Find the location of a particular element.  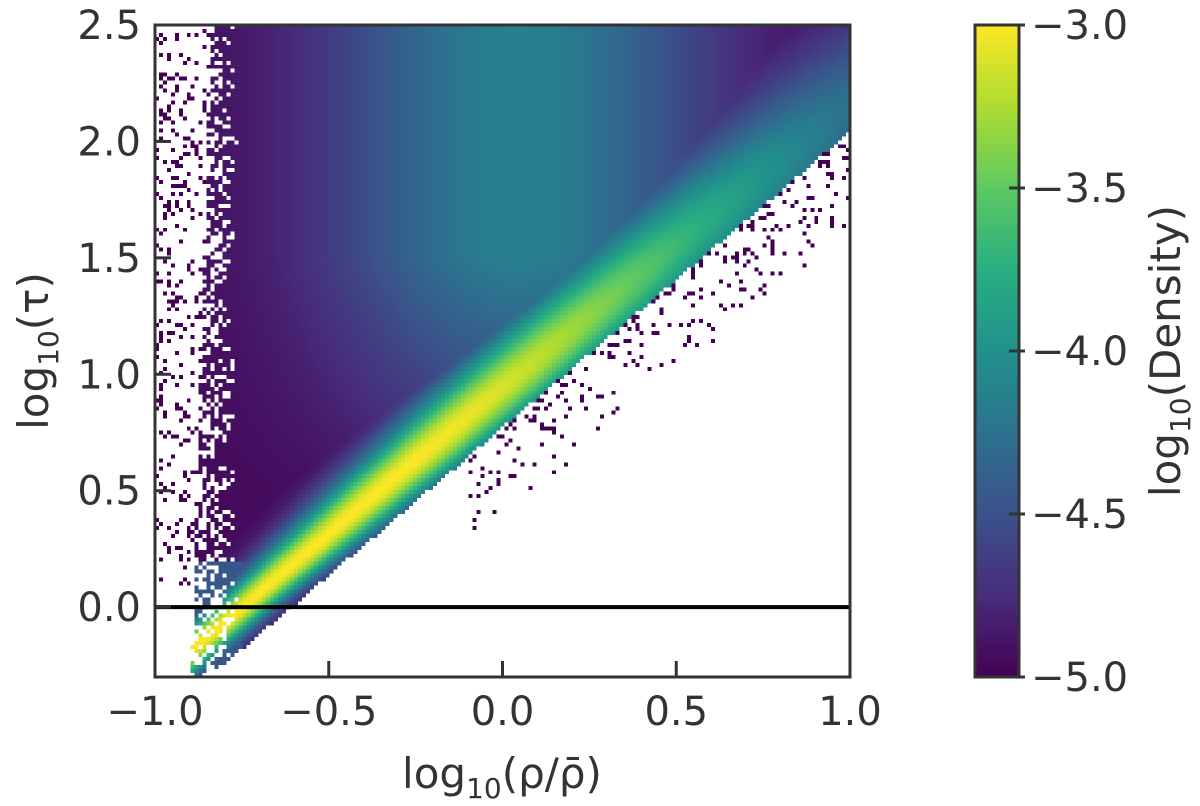

y-tick-label: 2.0 is located at coordinates (109, 142).